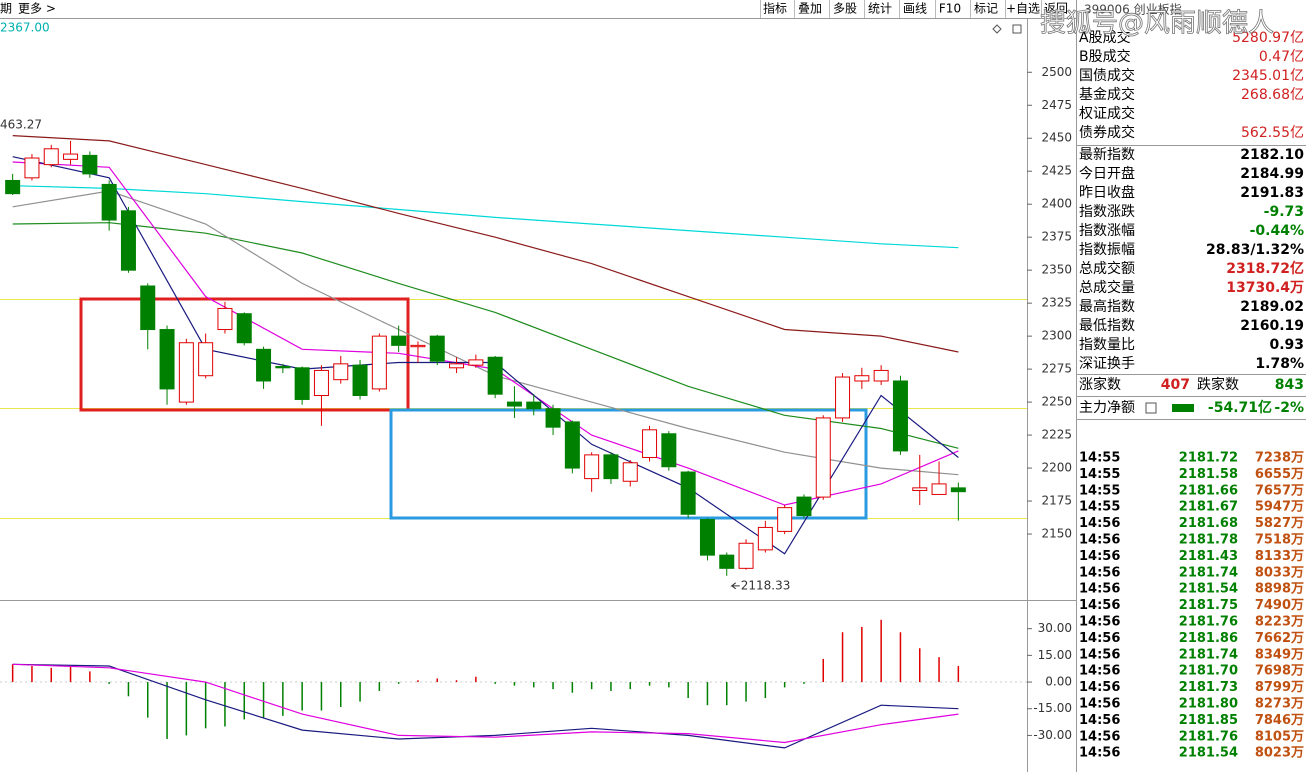  What do you see at coordinates (1208, 540) in the screenshot?
I see `tick-price: 2181.78` at bounding box center [1208, 540].